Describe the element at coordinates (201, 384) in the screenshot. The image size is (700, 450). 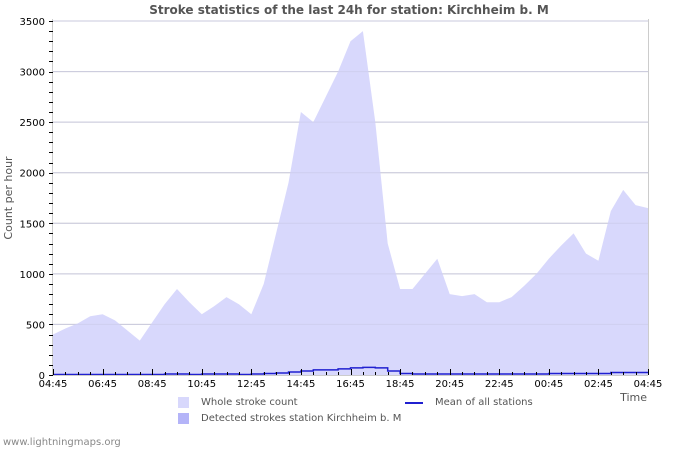
I see `x-tick-label: 10:45` at that location.